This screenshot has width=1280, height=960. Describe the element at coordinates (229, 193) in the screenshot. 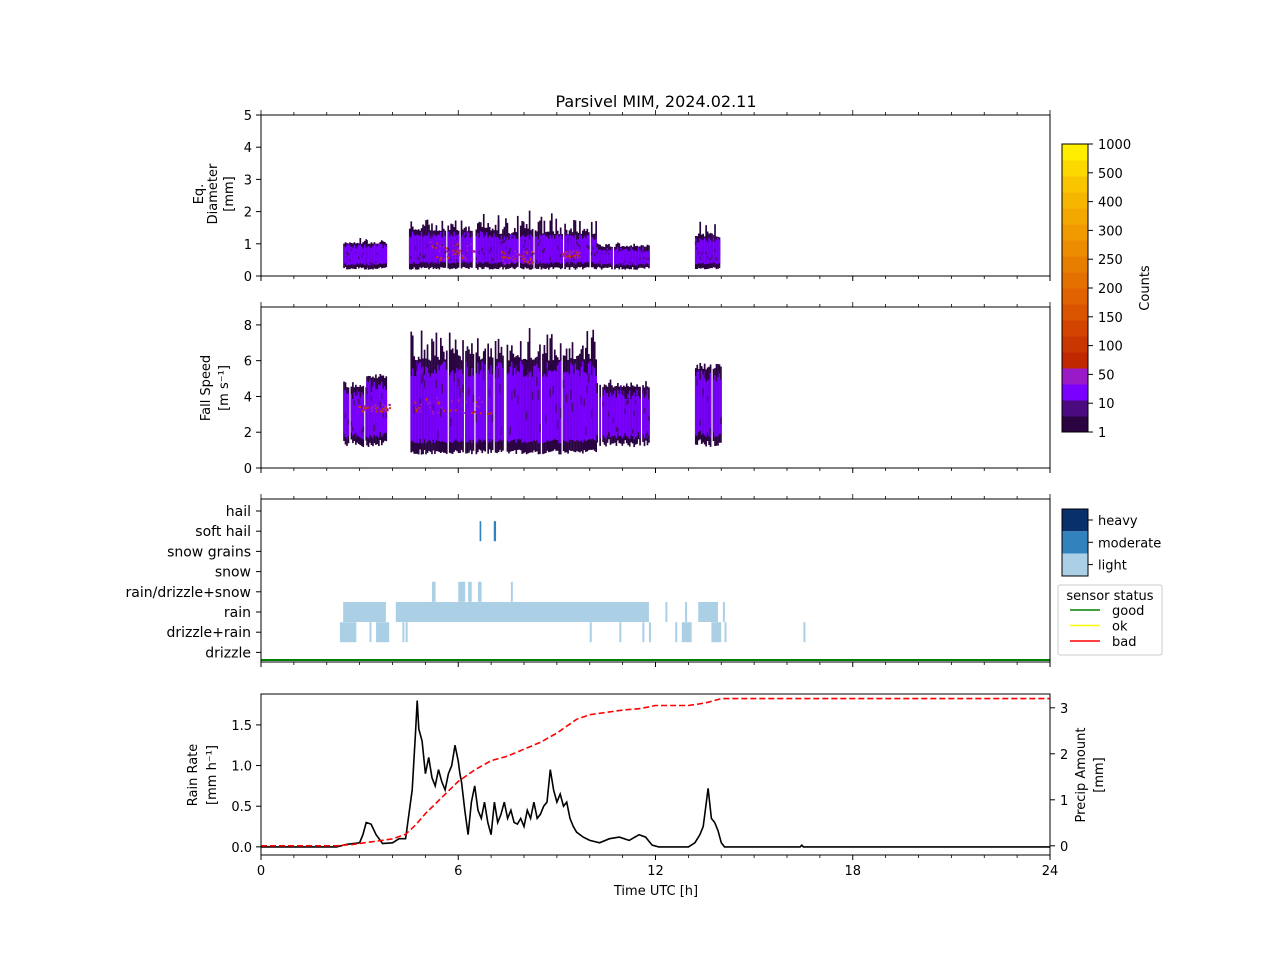

I see `diameter-ylabel-line3: [mm]` at that location.